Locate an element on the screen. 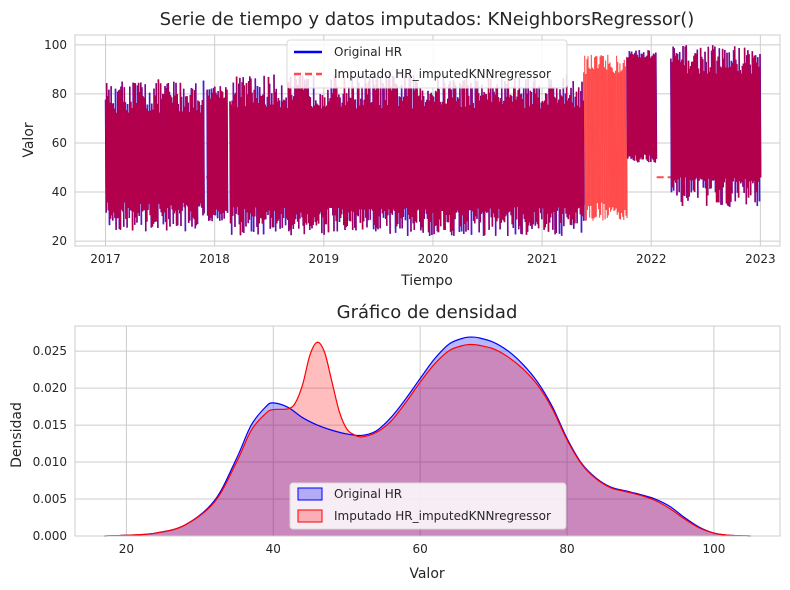 This screenshot has height=590, width=790. time-series-x-ticks: 2017 2018 2019 2020 2021 2022 2023 is located at coordinates (432, 259).